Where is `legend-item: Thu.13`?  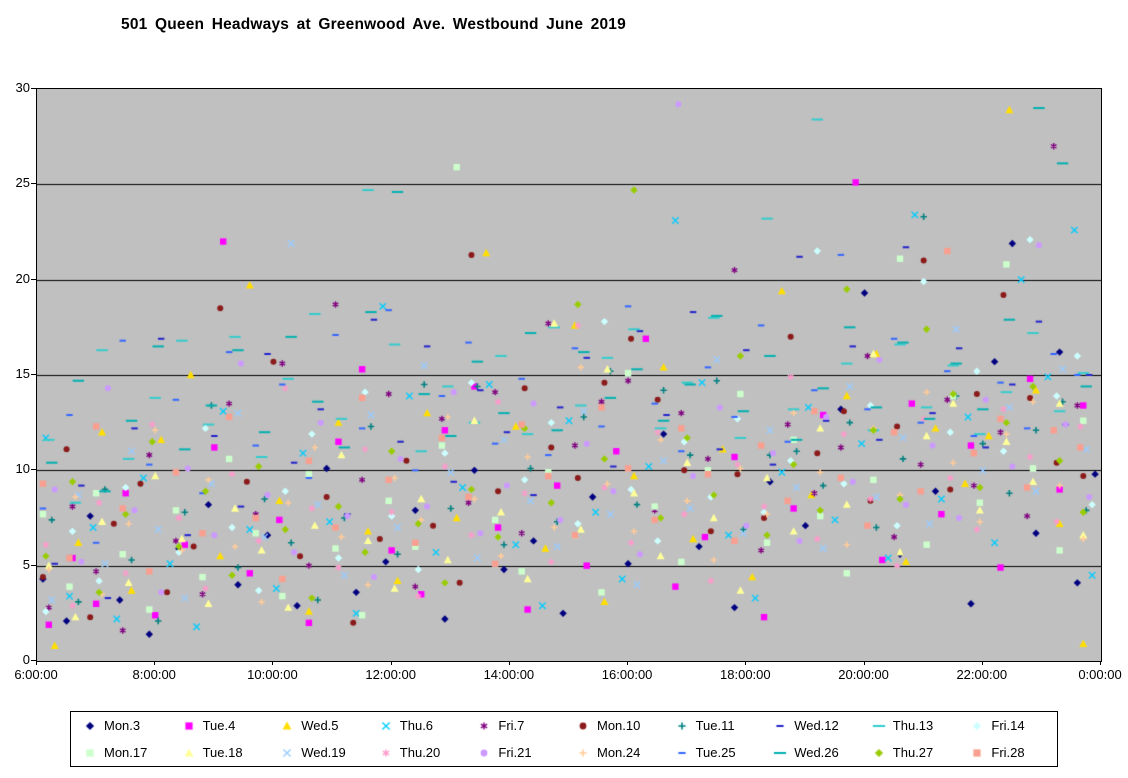
legend-item: Thu.13 is located at coordinates (909, 725).